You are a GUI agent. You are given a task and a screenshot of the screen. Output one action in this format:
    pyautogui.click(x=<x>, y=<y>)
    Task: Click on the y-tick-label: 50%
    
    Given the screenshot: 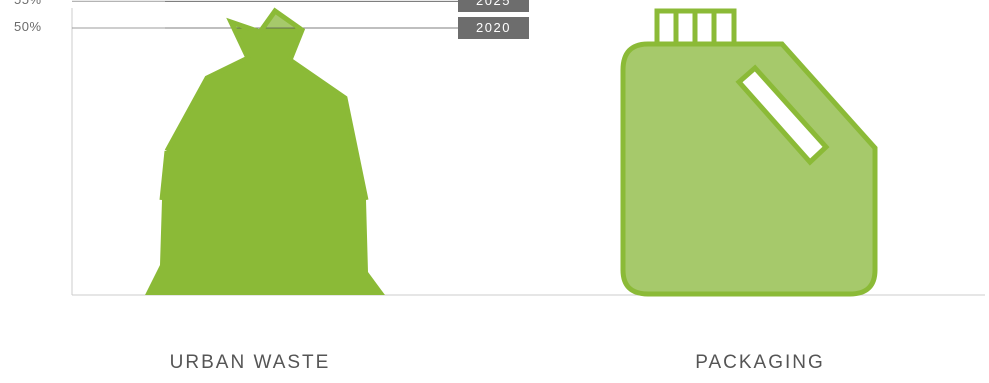 What is the action you would take?
    pyautogui.click(x=28, y=26)
    